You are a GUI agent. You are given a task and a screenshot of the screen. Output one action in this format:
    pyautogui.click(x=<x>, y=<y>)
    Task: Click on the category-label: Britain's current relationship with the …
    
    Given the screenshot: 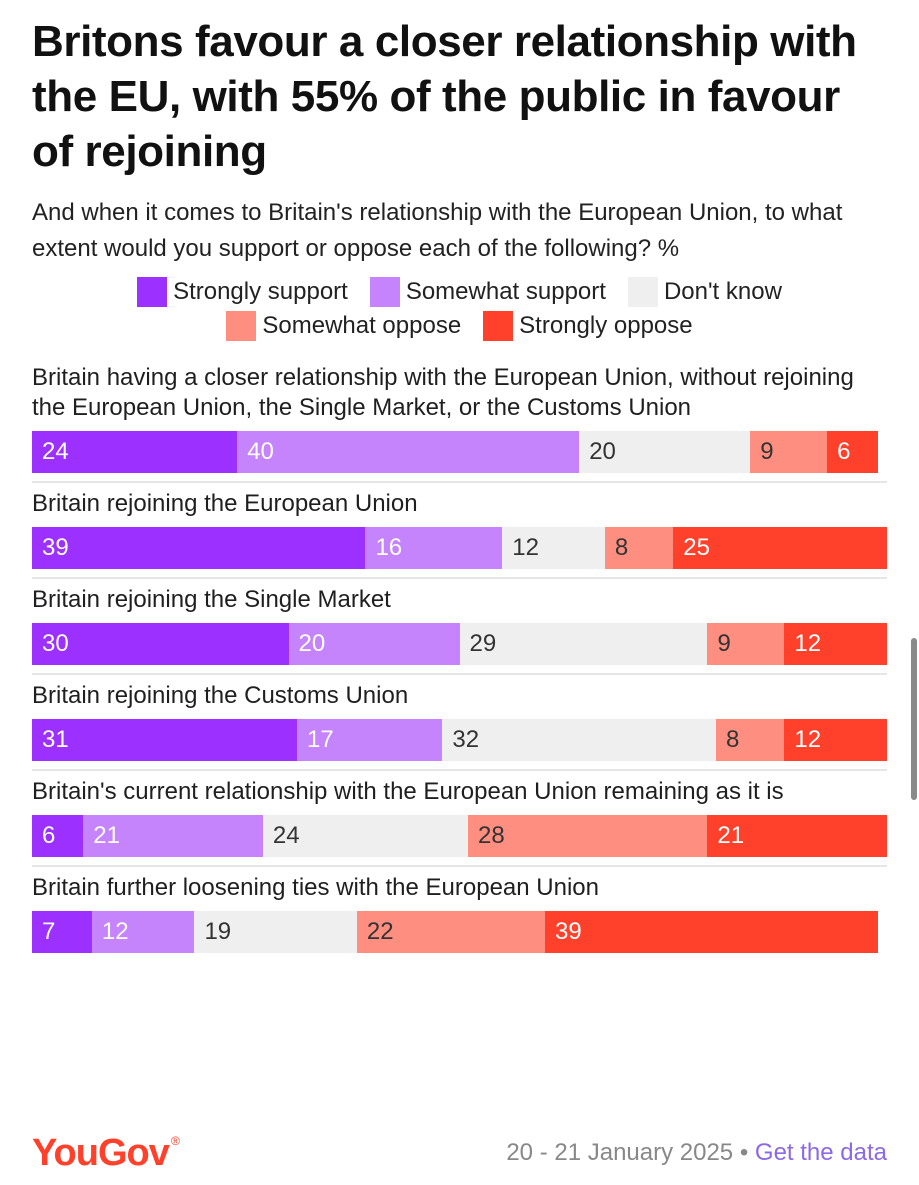 What is the action you would take?
    pyautogui.click(x=408, y=791)
    